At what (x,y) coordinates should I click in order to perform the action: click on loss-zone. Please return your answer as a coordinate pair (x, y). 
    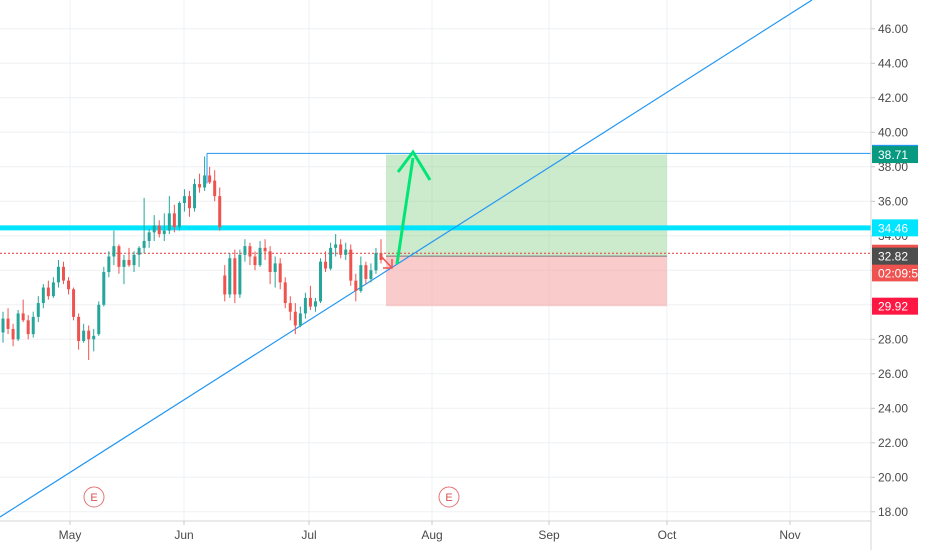
    Looking at the image, I should click on (526, 281).